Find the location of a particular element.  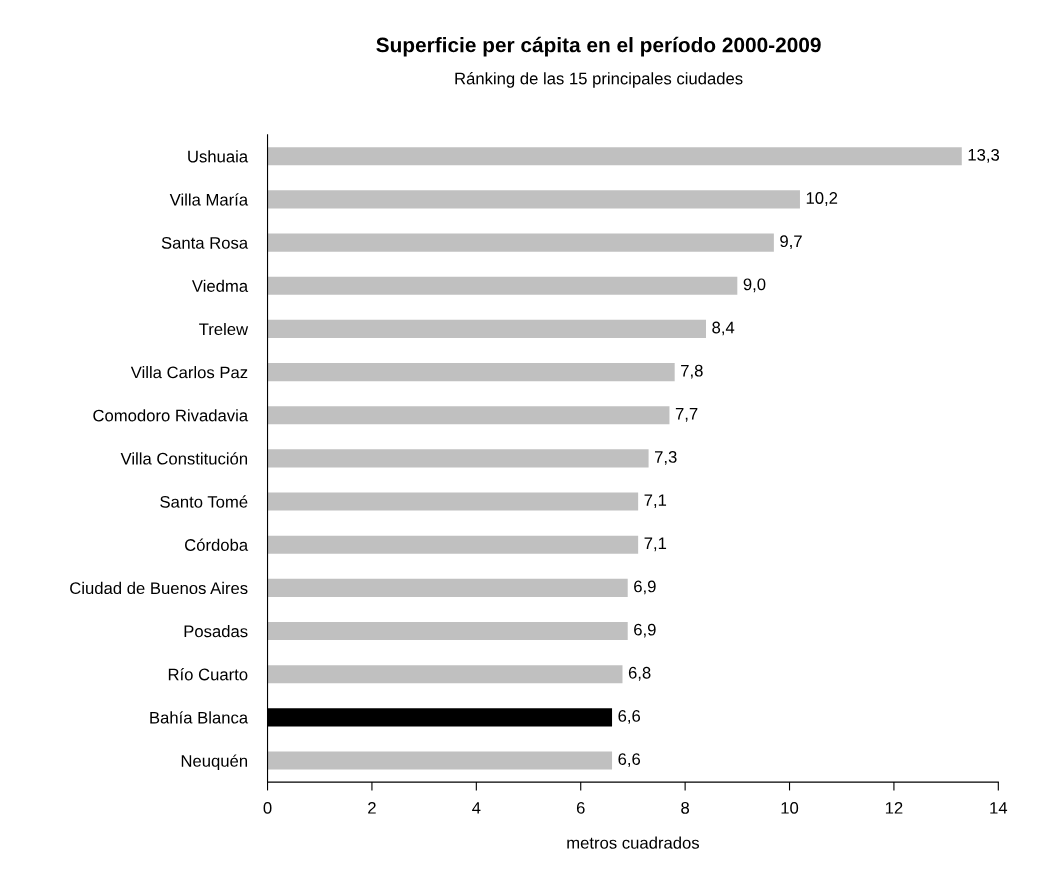

chart-subtitle: Ránking de las 15 principales ciudades is located at coordinates (599, 80).